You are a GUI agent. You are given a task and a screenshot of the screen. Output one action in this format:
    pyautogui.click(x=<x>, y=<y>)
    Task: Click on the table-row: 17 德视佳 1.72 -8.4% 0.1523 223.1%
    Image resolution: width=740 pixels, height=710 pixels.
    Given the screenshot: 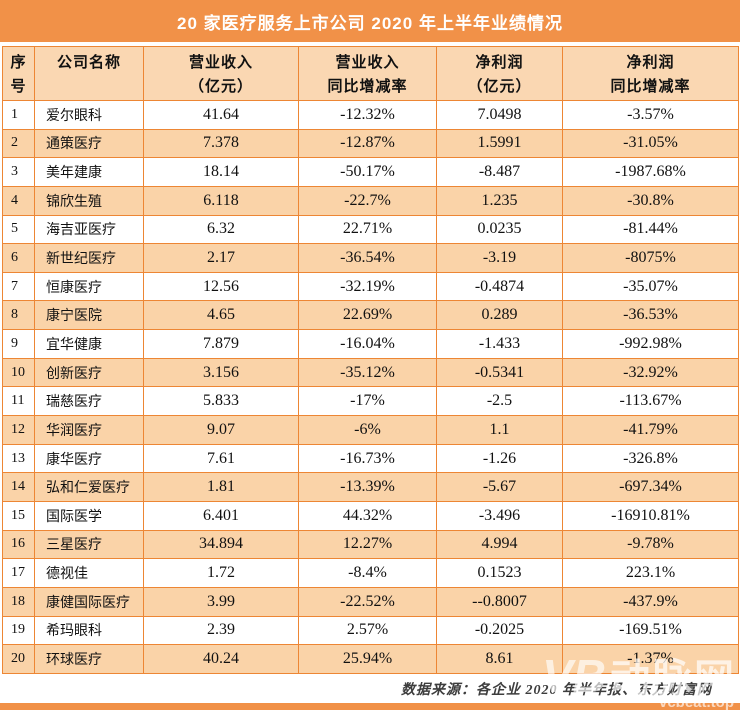 What is the action you would take?
    pyautogui.click(x=370, y=573)
    